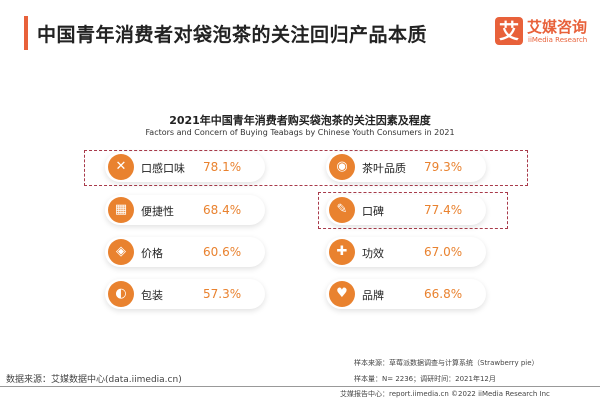 The width and height of the screenshot is (600, 400). What do you see at coordinates (222, 252) in the screenshot?
I see `factor-value: 60.6%` at bounding box center [222, 252].